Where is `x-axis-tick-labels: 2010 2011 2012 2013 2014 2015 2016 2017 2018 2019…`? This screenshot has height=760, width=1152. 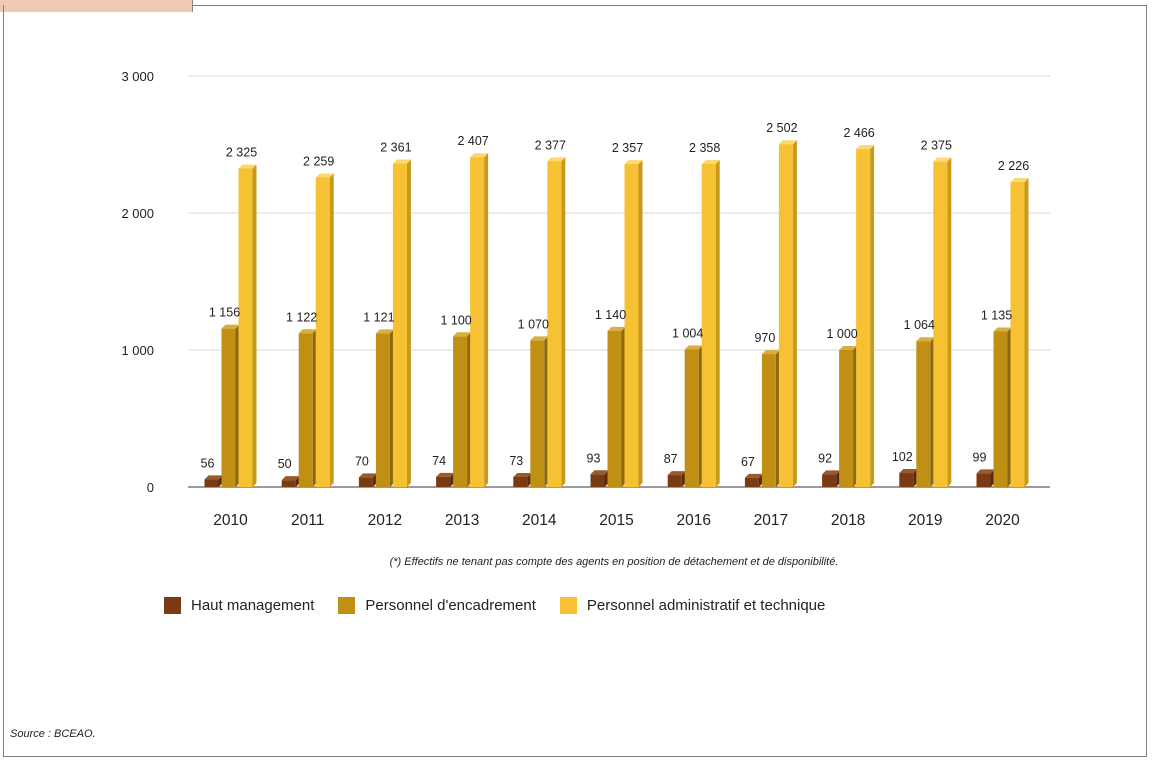
x-axis-tick-labels: 2010 2011 2012 2013 2014 2015 2016 2017 2018 2019… is located at coordinates (616, 520).